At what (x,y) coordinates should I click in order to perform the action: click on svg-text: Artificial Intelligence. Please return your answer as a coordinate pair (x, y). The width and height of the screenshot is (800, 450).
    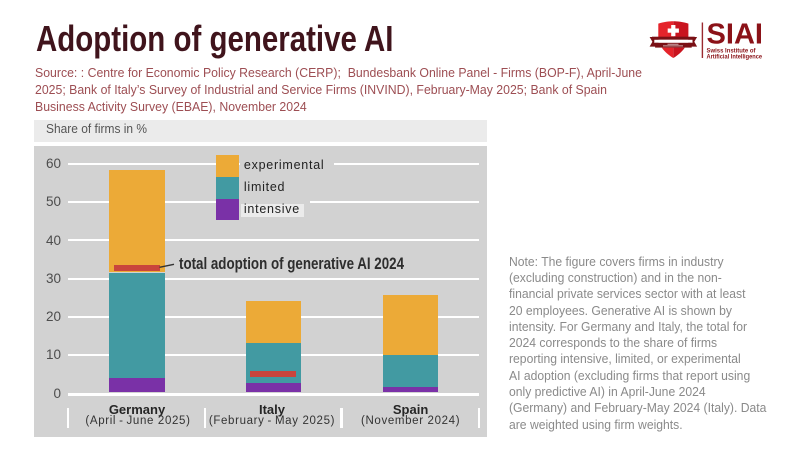
    Looking at the image, I should click on (735, 57).